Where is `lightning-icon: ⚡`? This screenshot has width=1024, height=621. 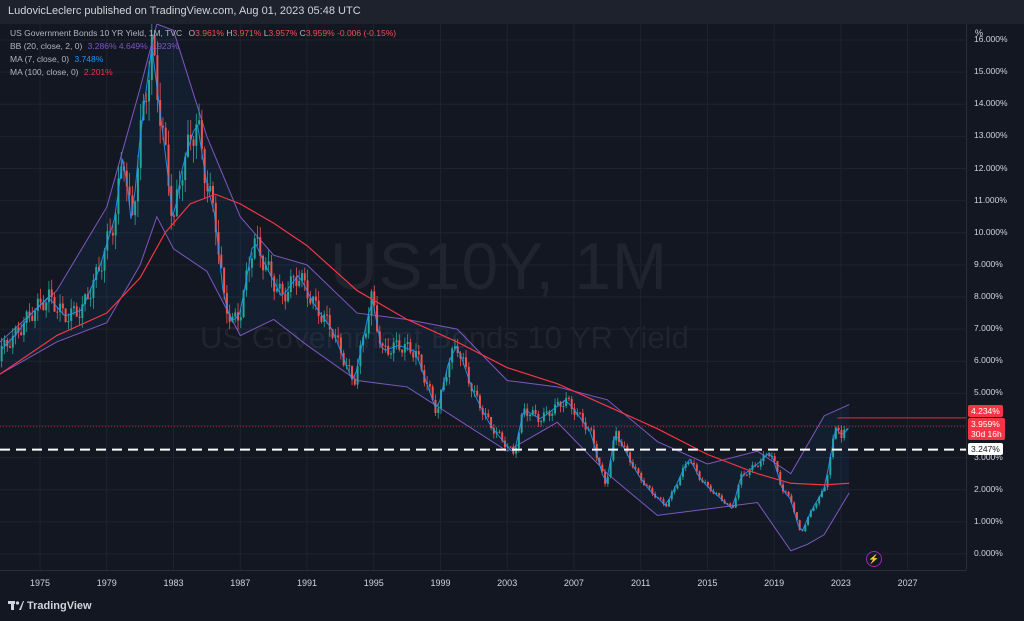 lightning-icon: ⚡ is located at coordinates (874, 559).